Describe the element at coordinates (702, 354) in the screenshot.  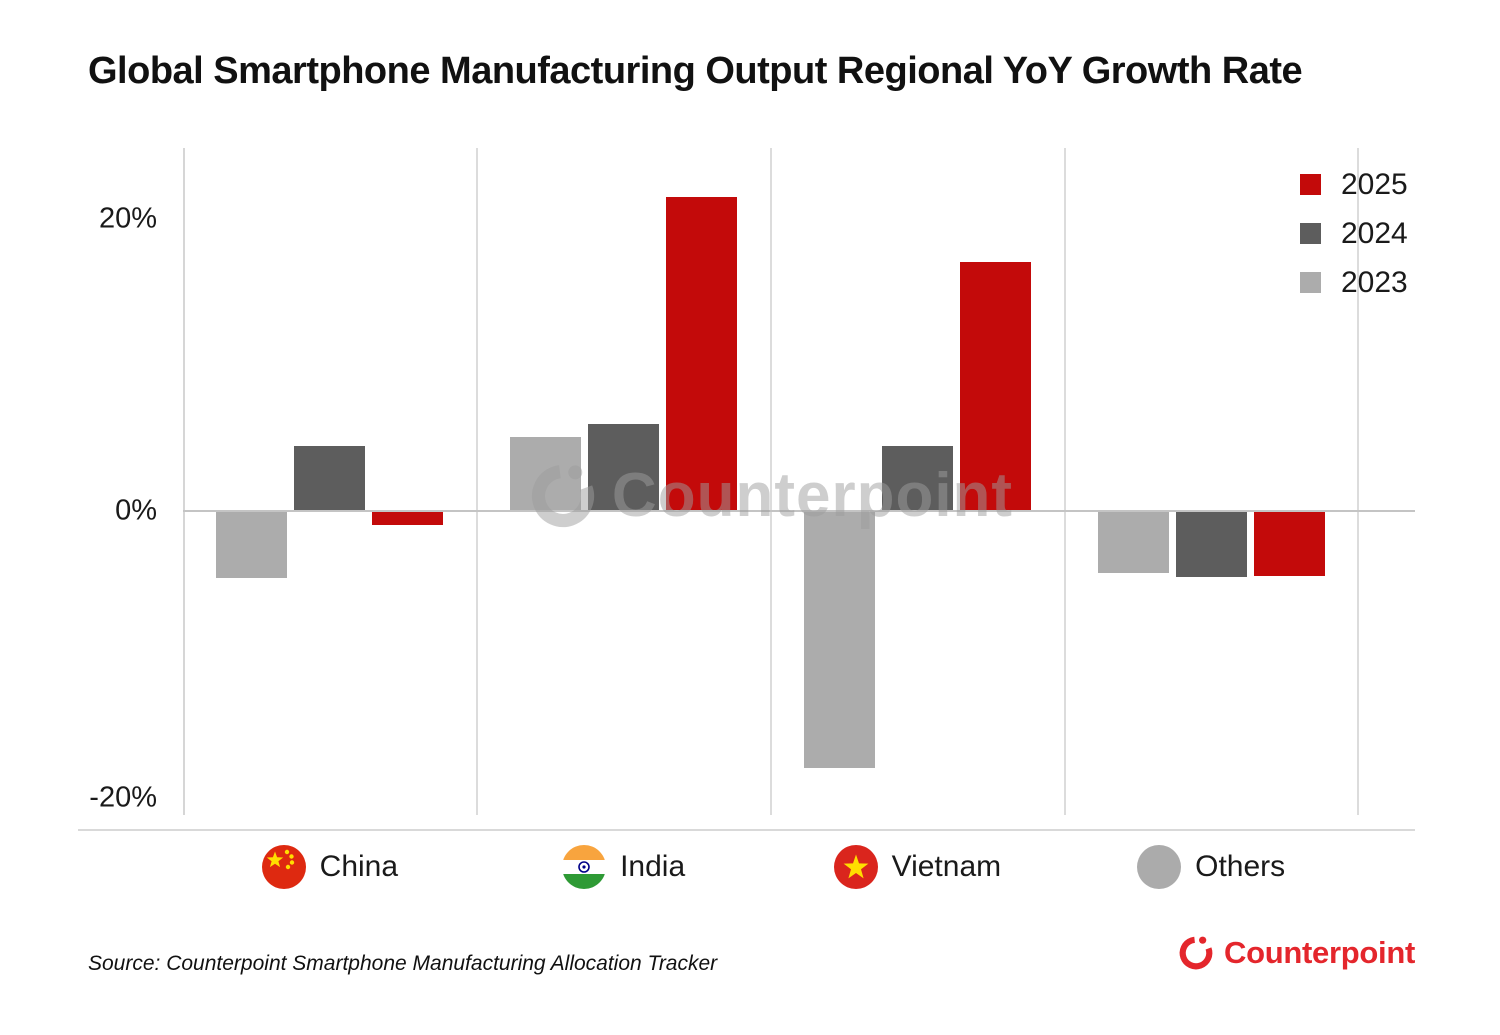
I see `bar-india-2025` at that location.